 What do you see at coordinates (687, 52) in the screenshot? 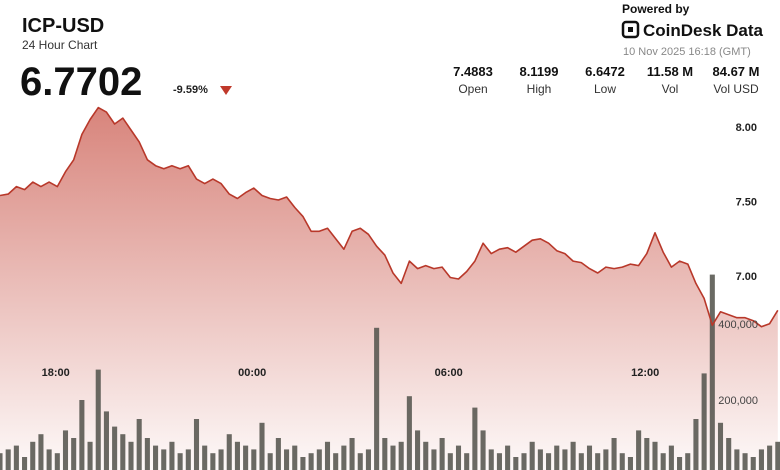
I see `timestamp: 10 Nov 2025 16:18 (GMT)` at bounding box center [687, 52].